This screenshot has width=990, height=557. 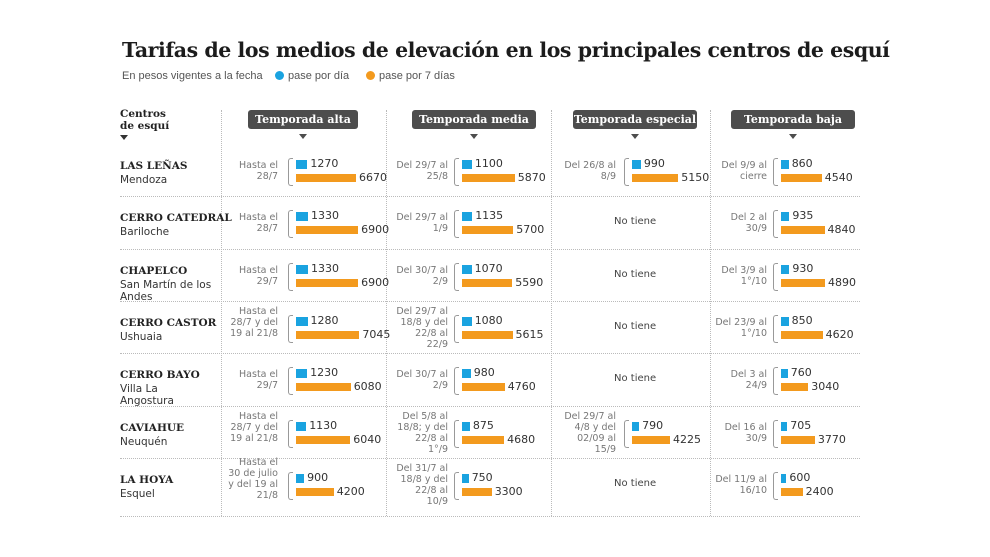 What do you see at coordinates (484, 372) in the screenshot?
I see `value-day: 980` at bounding box center [484, 372].